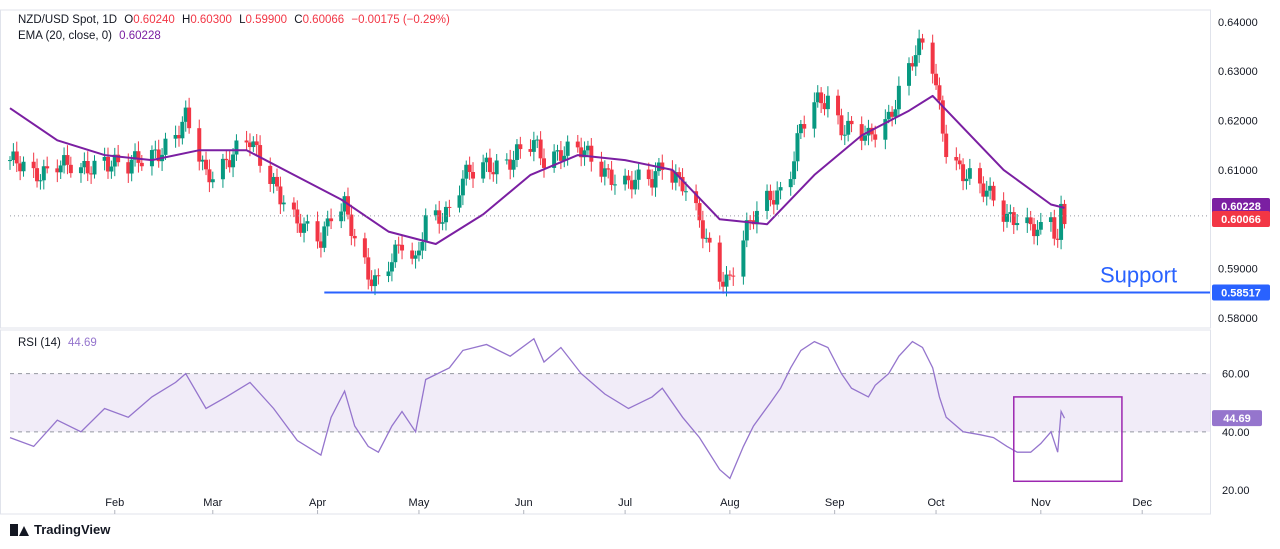 This screenshot has width=1280, height=549. I want to click on support-price-tag-bg, so click(1241, 292).